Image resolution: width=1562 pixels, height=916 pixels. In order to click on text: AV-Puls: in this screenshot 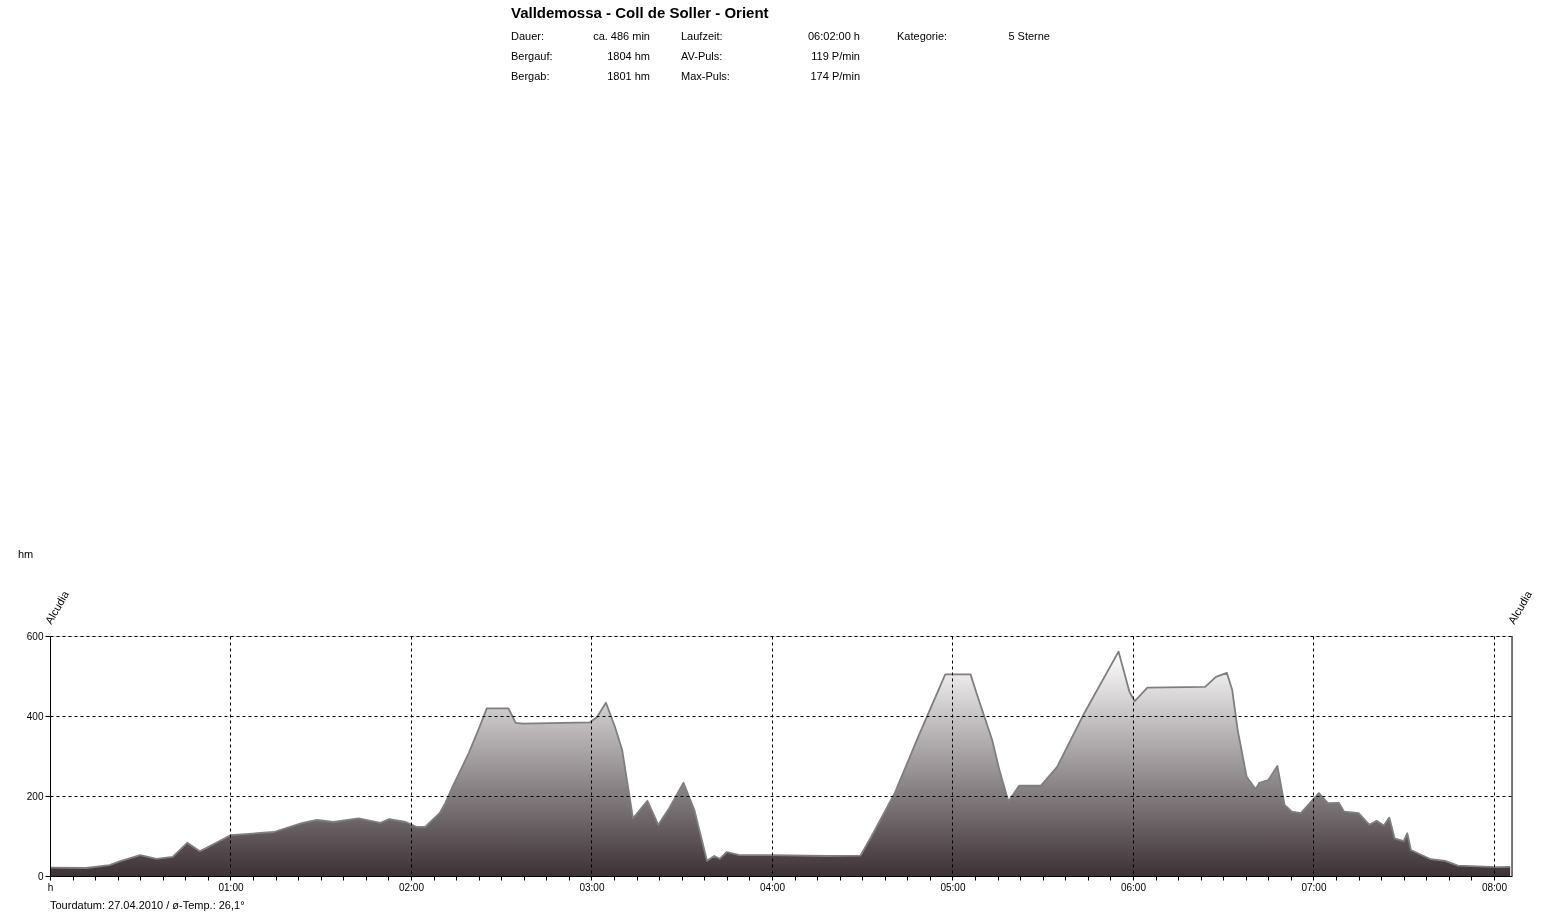, I will do `click(702, 56)`.